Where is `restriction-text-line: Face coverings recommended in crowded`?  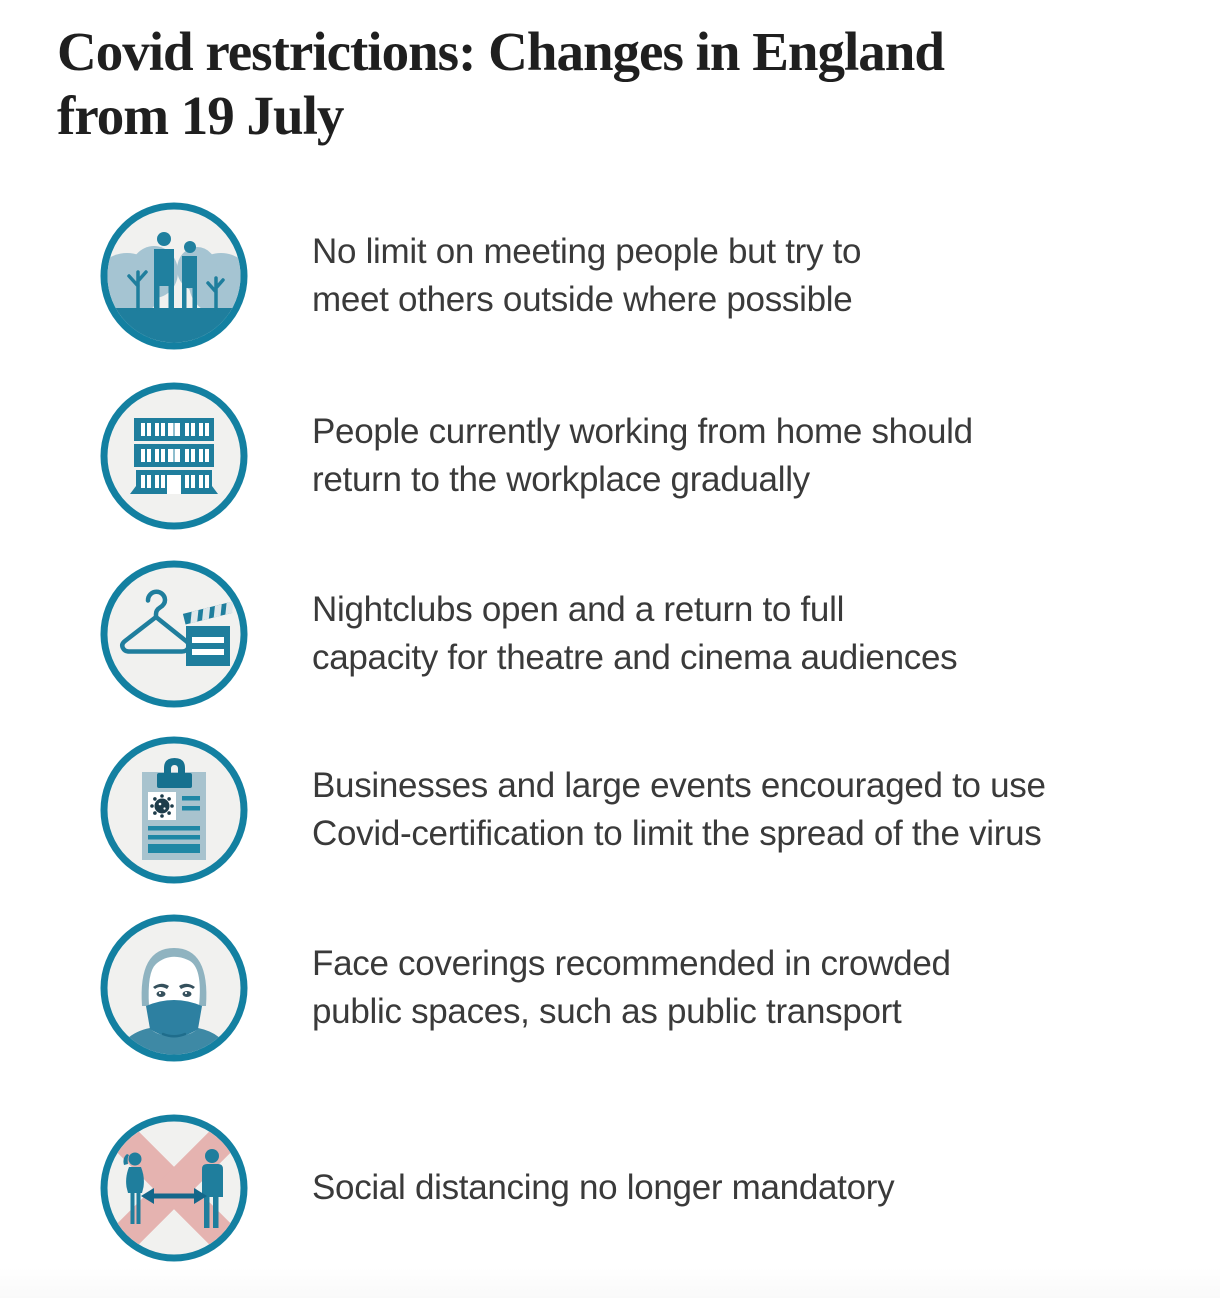 restriction-text-line: Face coverings recommended in crowded is located at coordinates (631, 963).